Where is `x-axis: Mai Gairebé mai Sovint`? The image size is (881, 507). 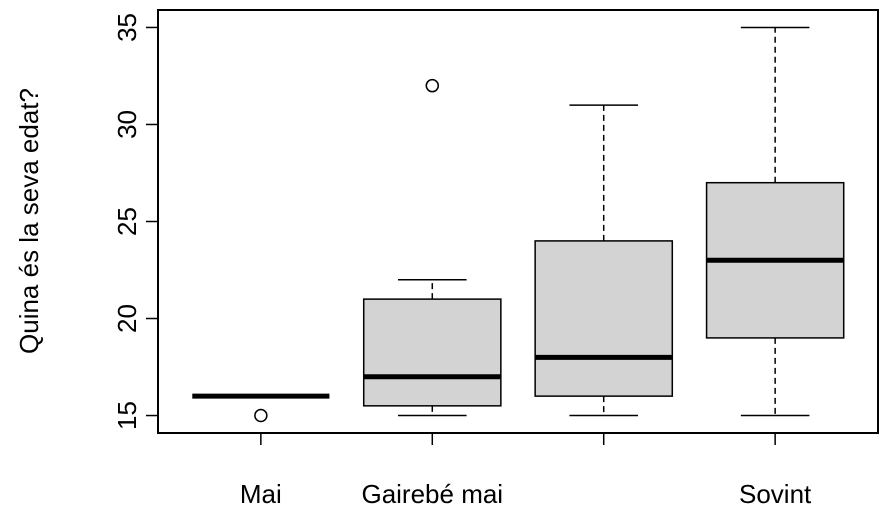
x-axis: Mai Gairebé mai Sovint is located at coordinates (526, 469).